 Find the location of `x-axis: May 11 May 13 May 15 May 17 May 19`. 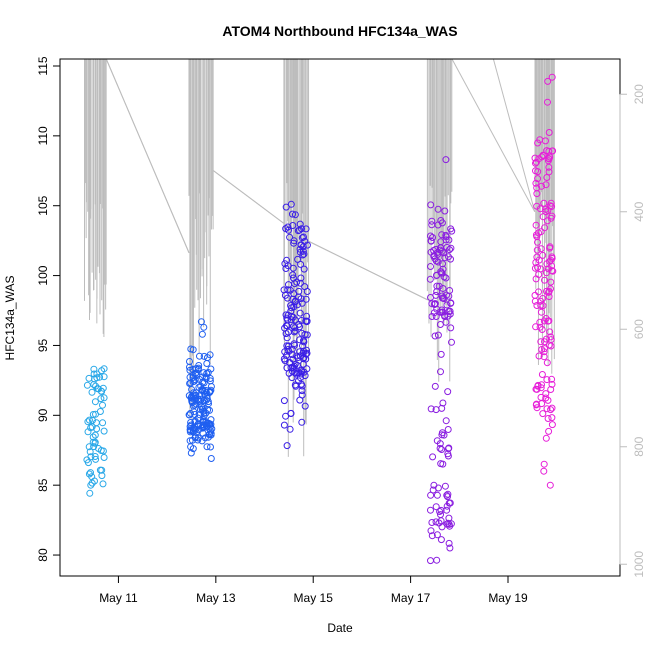

x-axis: May 11 May 13 May 15 May 17 May 19 is located at coordinates (313, 590).